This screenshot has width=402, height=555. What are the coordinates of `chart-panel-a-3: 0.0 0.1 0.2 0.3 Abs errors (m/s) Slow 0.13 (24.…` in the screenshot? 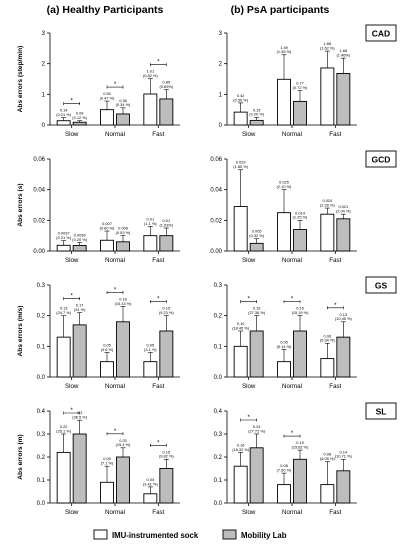 It's located at (98, 336).